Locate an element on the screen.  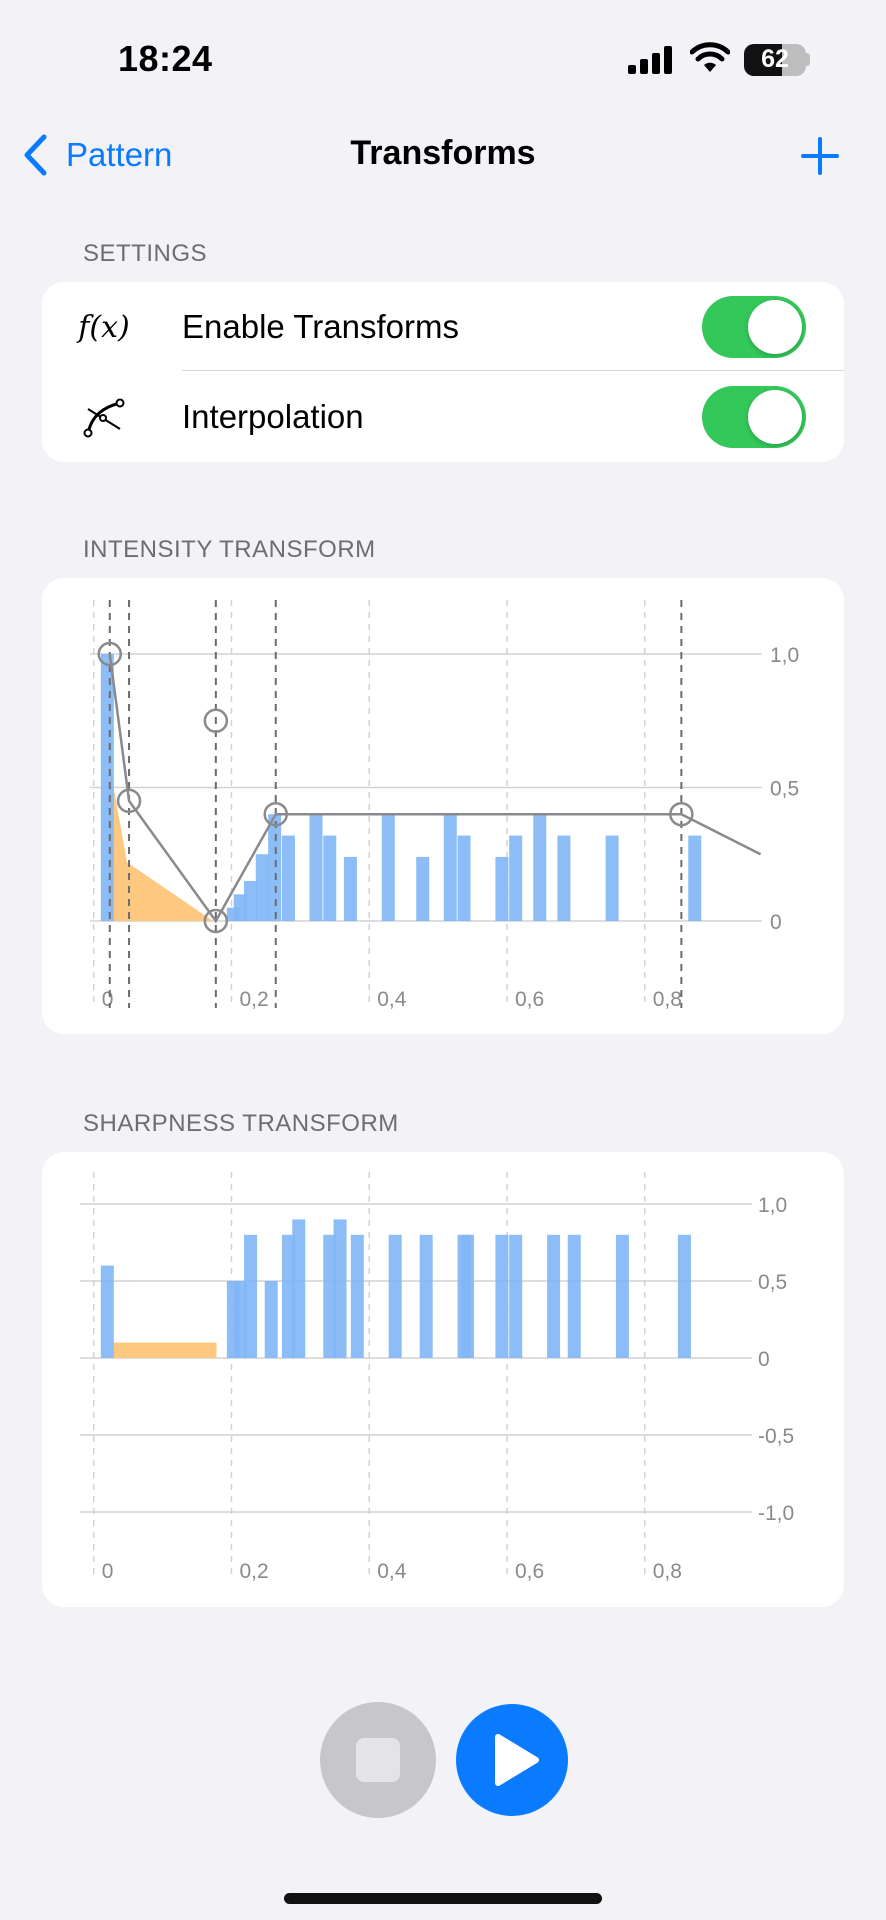
intensity-ytick-label: 0,5 is located at coordinates (784, 789).